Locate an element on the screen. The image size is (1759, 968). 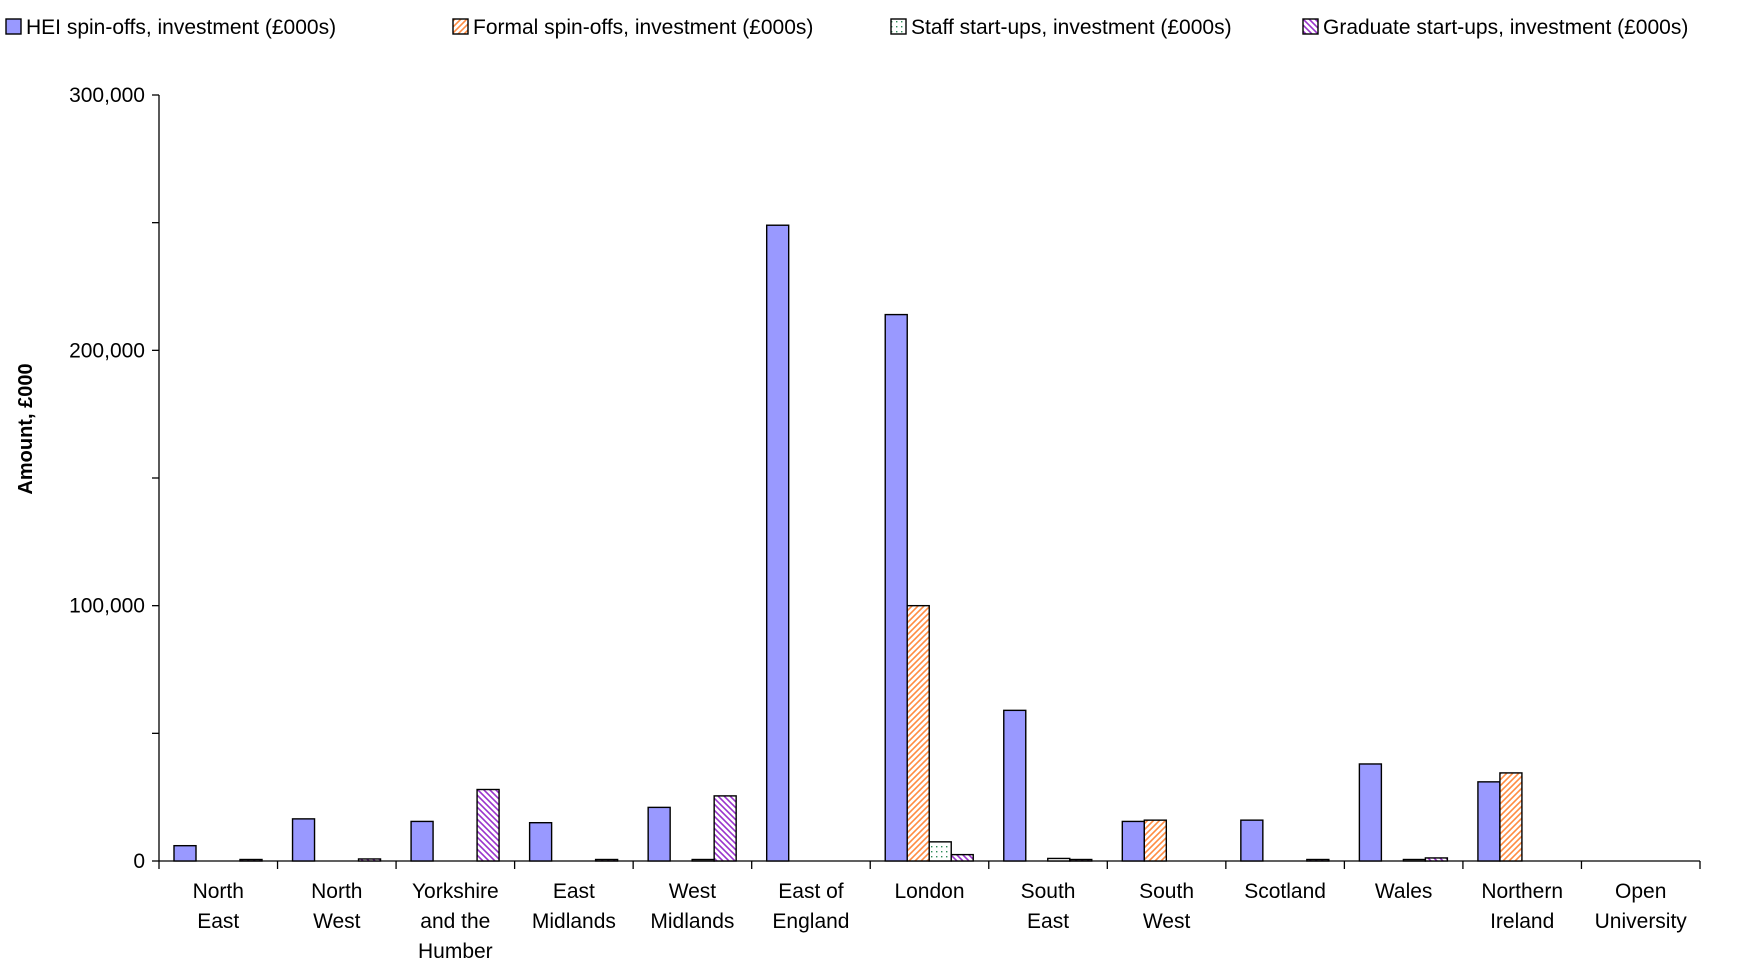
legend-label: Staff start-ups, investment (£000s) is located at coordinates (1071, 27).